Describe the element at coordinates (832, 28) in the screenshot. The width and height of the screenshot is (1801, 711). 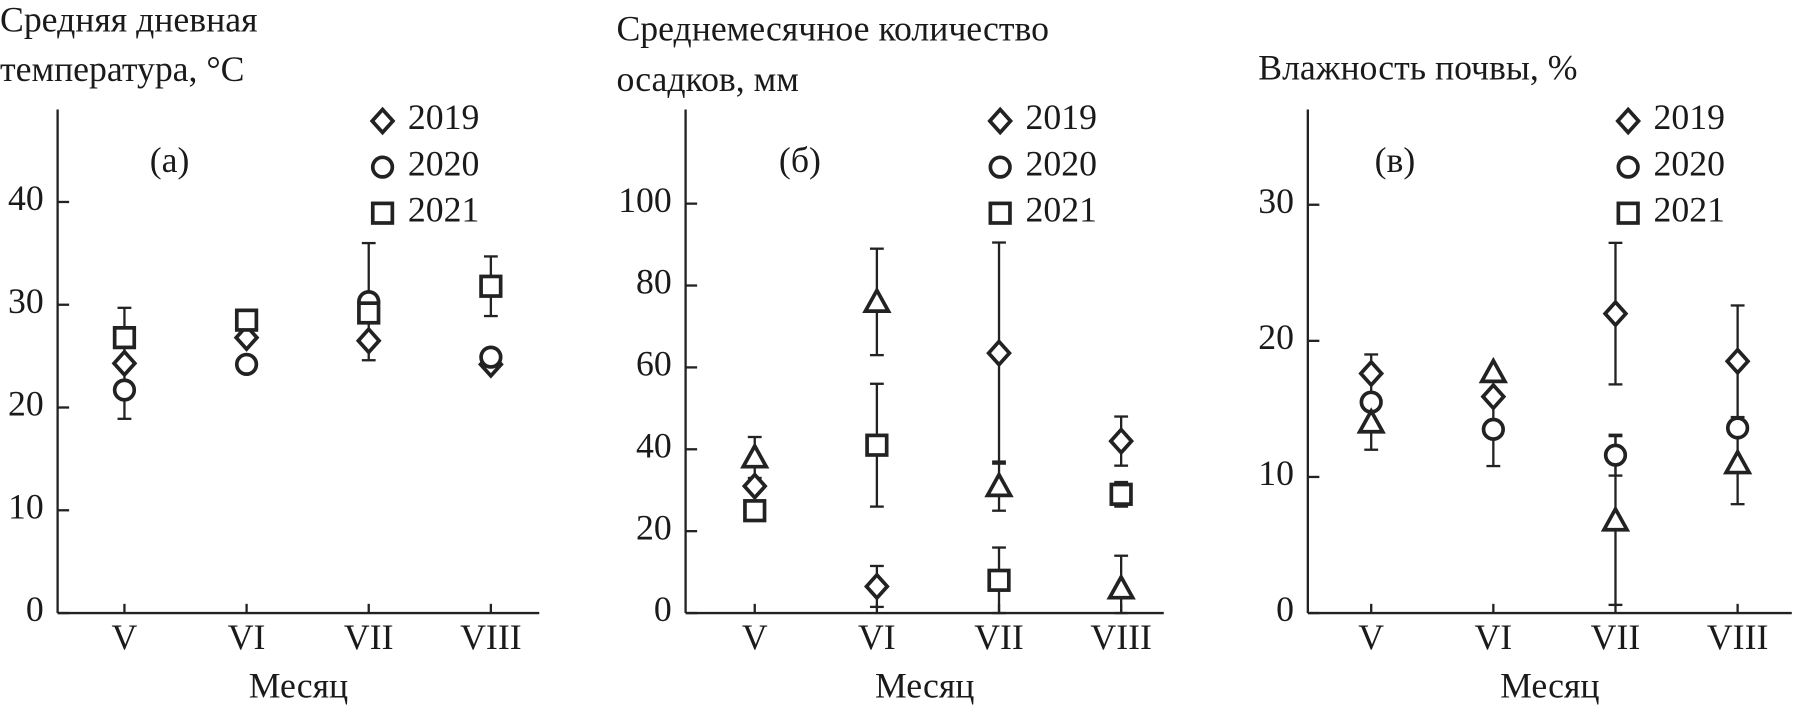
I see `panel-title: Среднемесячное количество` at that location.